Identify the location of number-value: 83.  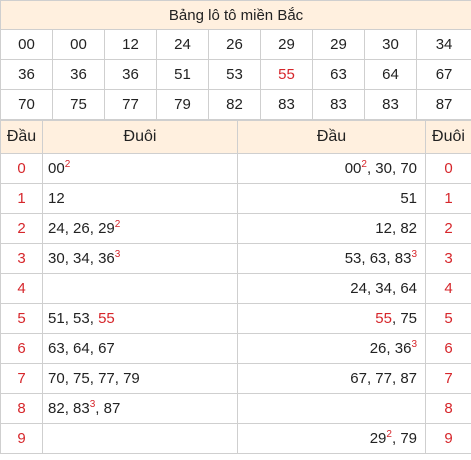
(81, 408).